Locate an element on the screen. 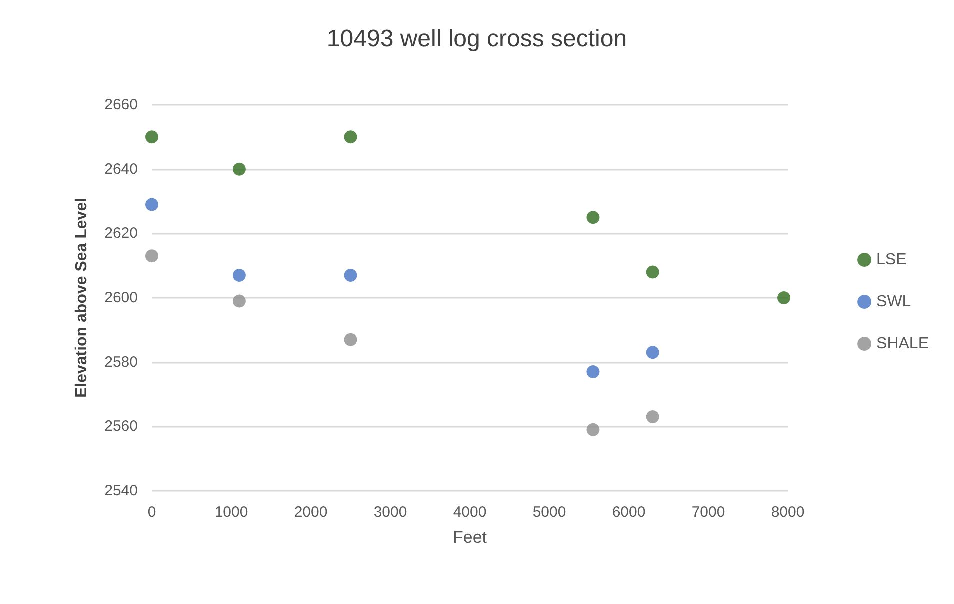 The height and width of the screenshot is (604, 954). legend-label: SWL is located at coordinates (894, 302).